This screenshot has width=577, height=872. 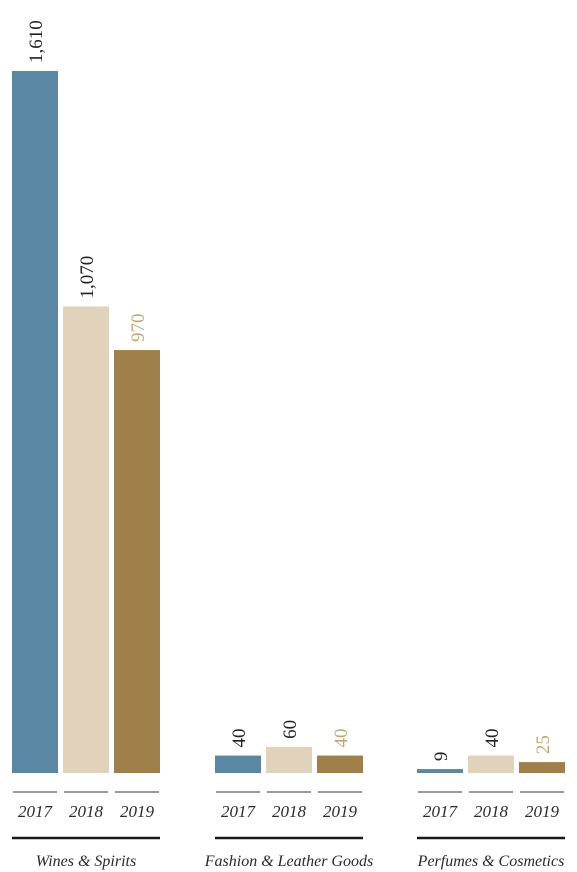 What do you see at coordinates (441, 757) in the screenshot?
I see `value-label: 9` at bounding box center [441, 757].